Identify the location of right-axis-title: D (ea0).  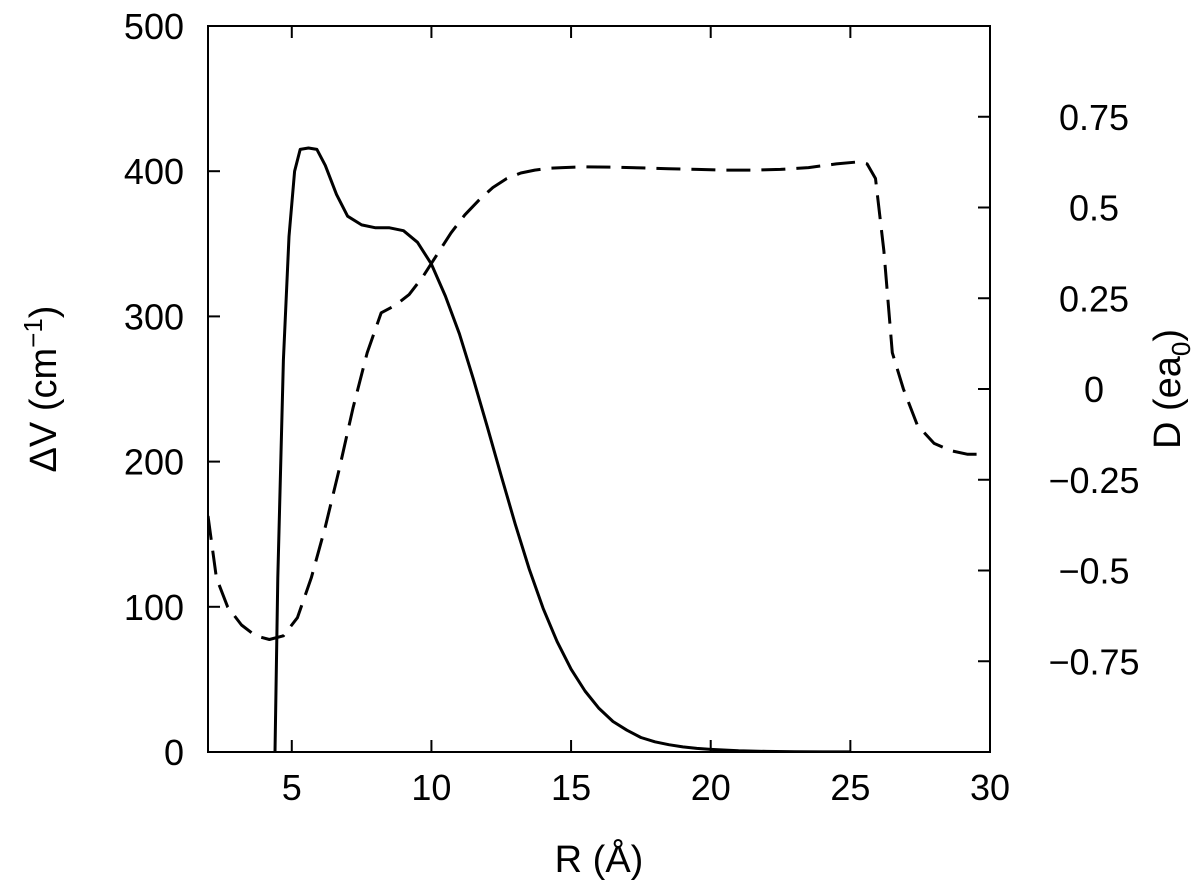
(1171, 389).